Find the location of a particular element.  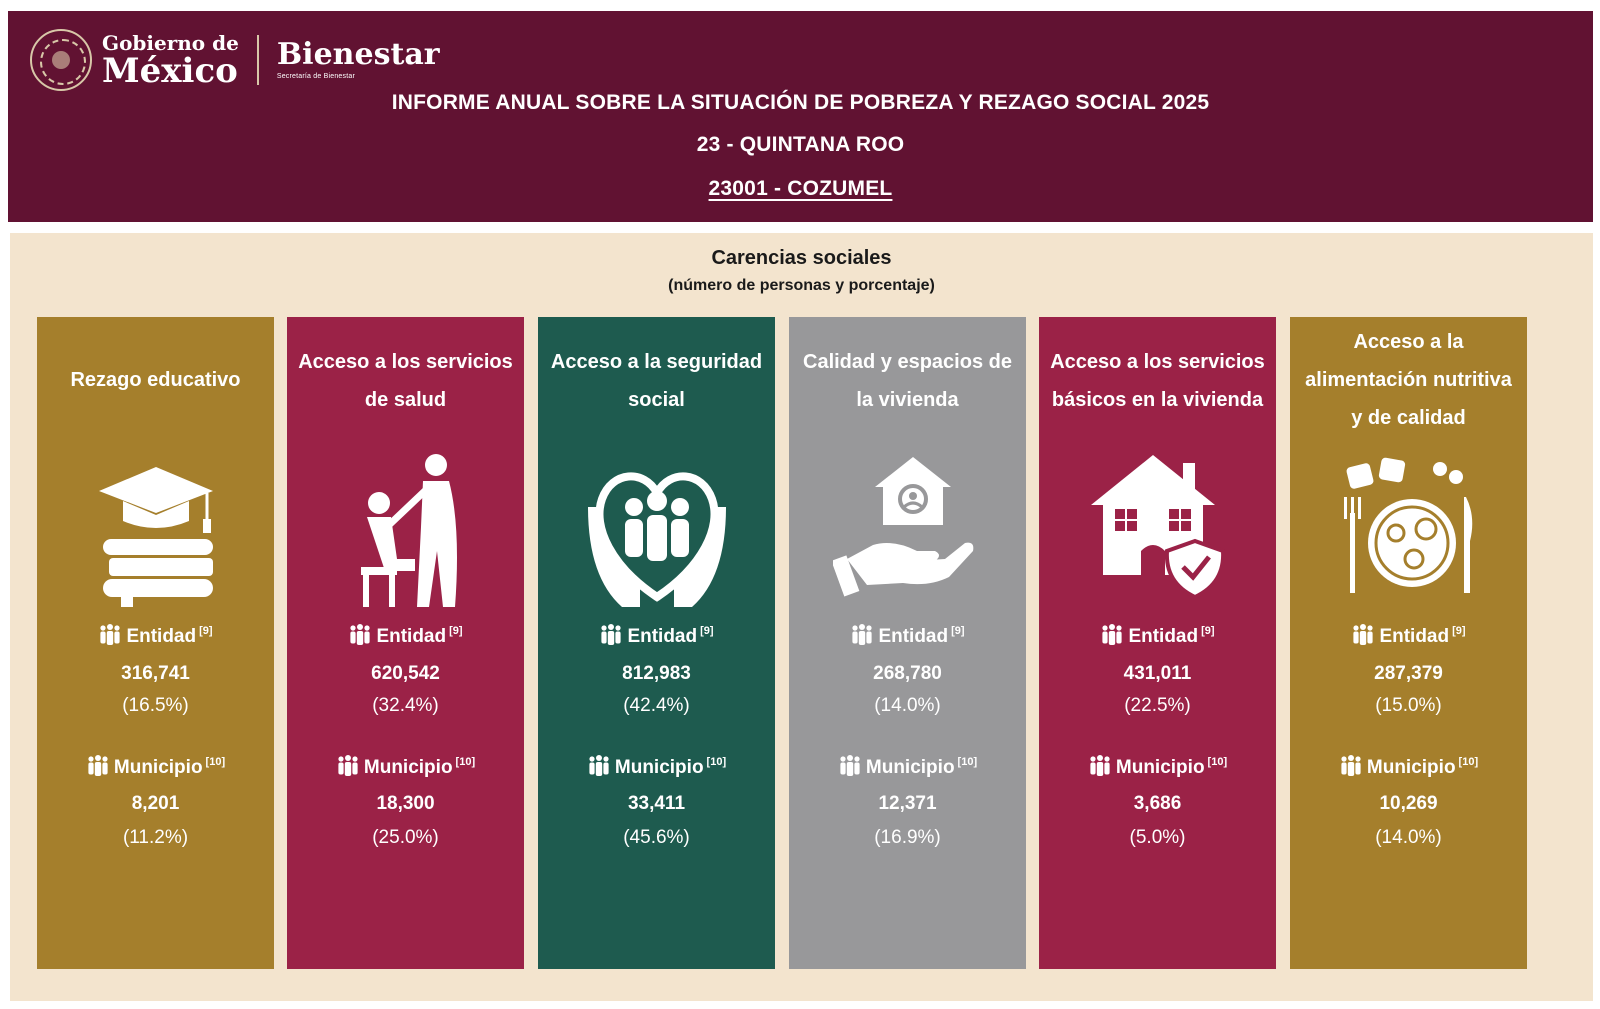

gobierno-wordmark: Gobierno de México is located at coordinates (170, 60).